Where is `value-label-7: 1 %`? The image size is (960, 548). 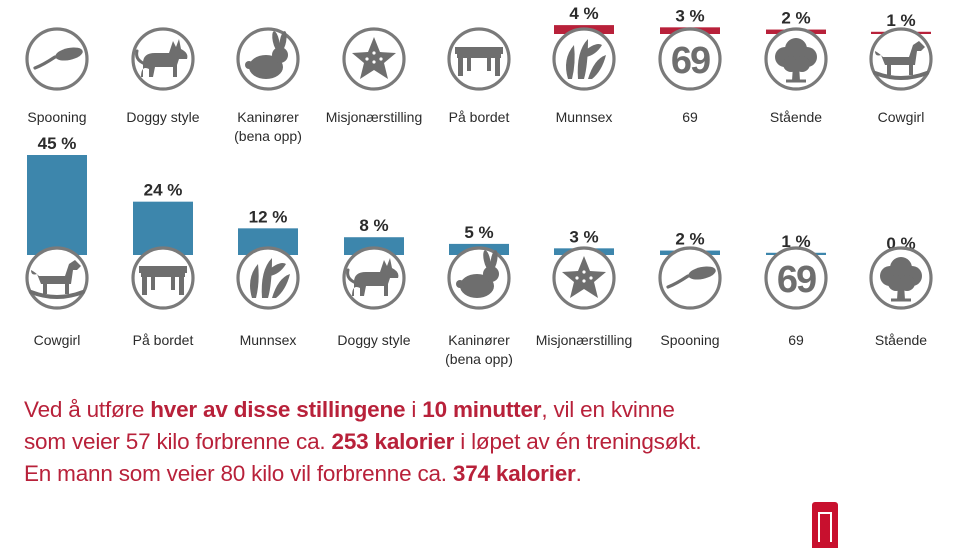 value-label-7: 1 % is located at coordinates (795, 241).